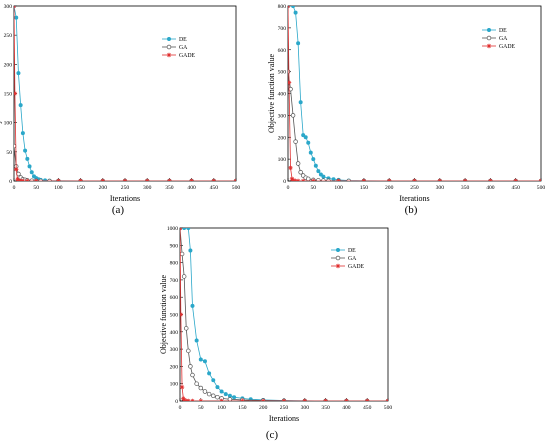  What do you see at coordinates (282, 95) in the screenshot?
I see `y-tick-label: 400` at bounding box center [282, 95].